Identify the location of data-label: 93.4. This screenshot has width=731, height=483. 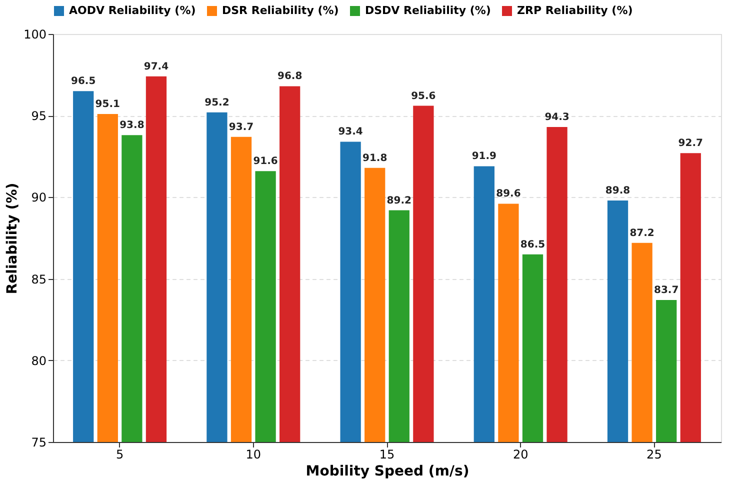
(350, 132).